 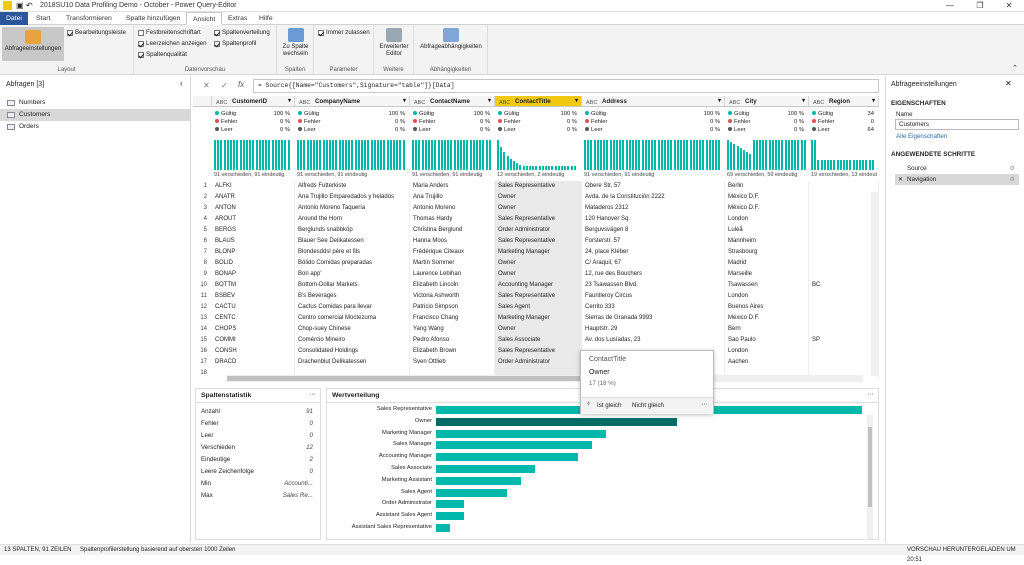 I want to click on table-cell: CHOPS, so click(x=253, y=329).